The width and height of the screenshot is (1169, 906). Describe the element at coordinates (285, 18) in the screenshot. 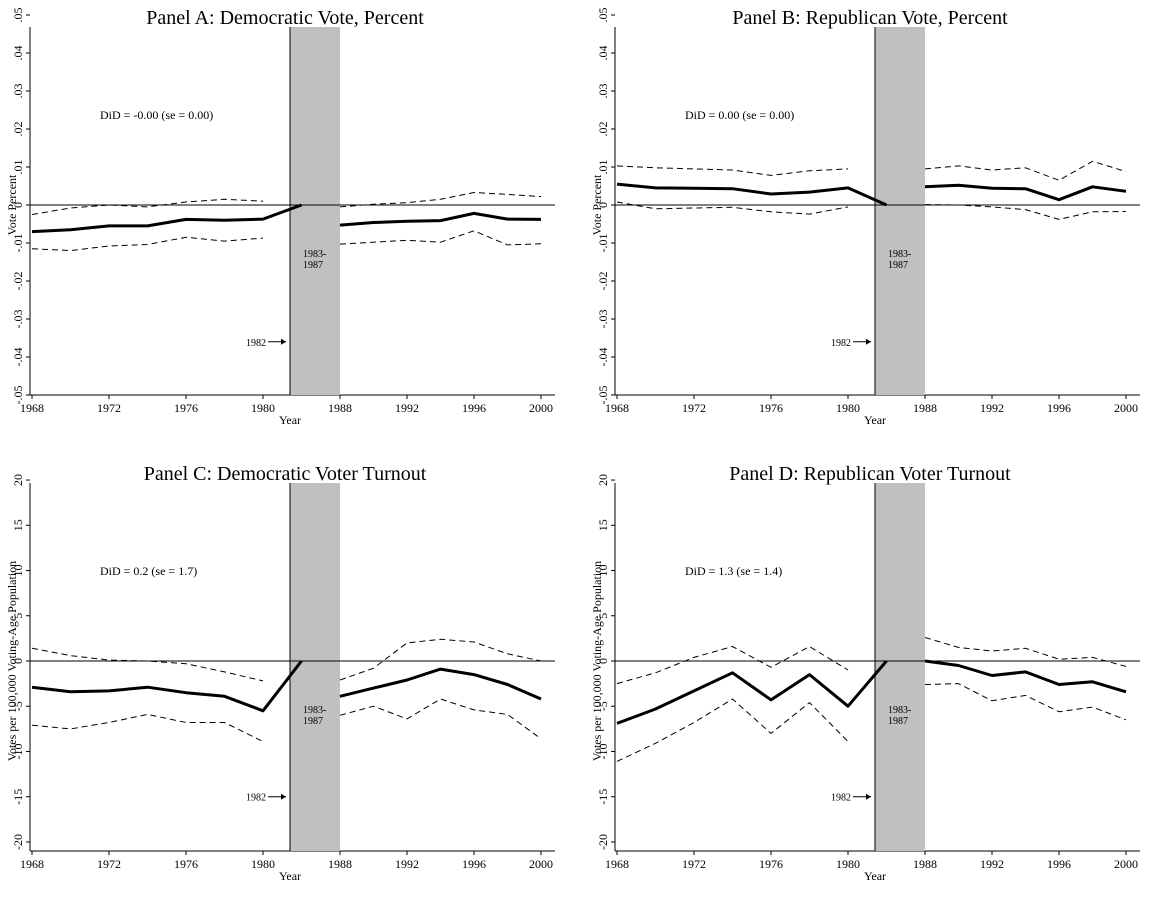

I see `panel-title: Panel A: Democratic Vote, Percent` at that location.